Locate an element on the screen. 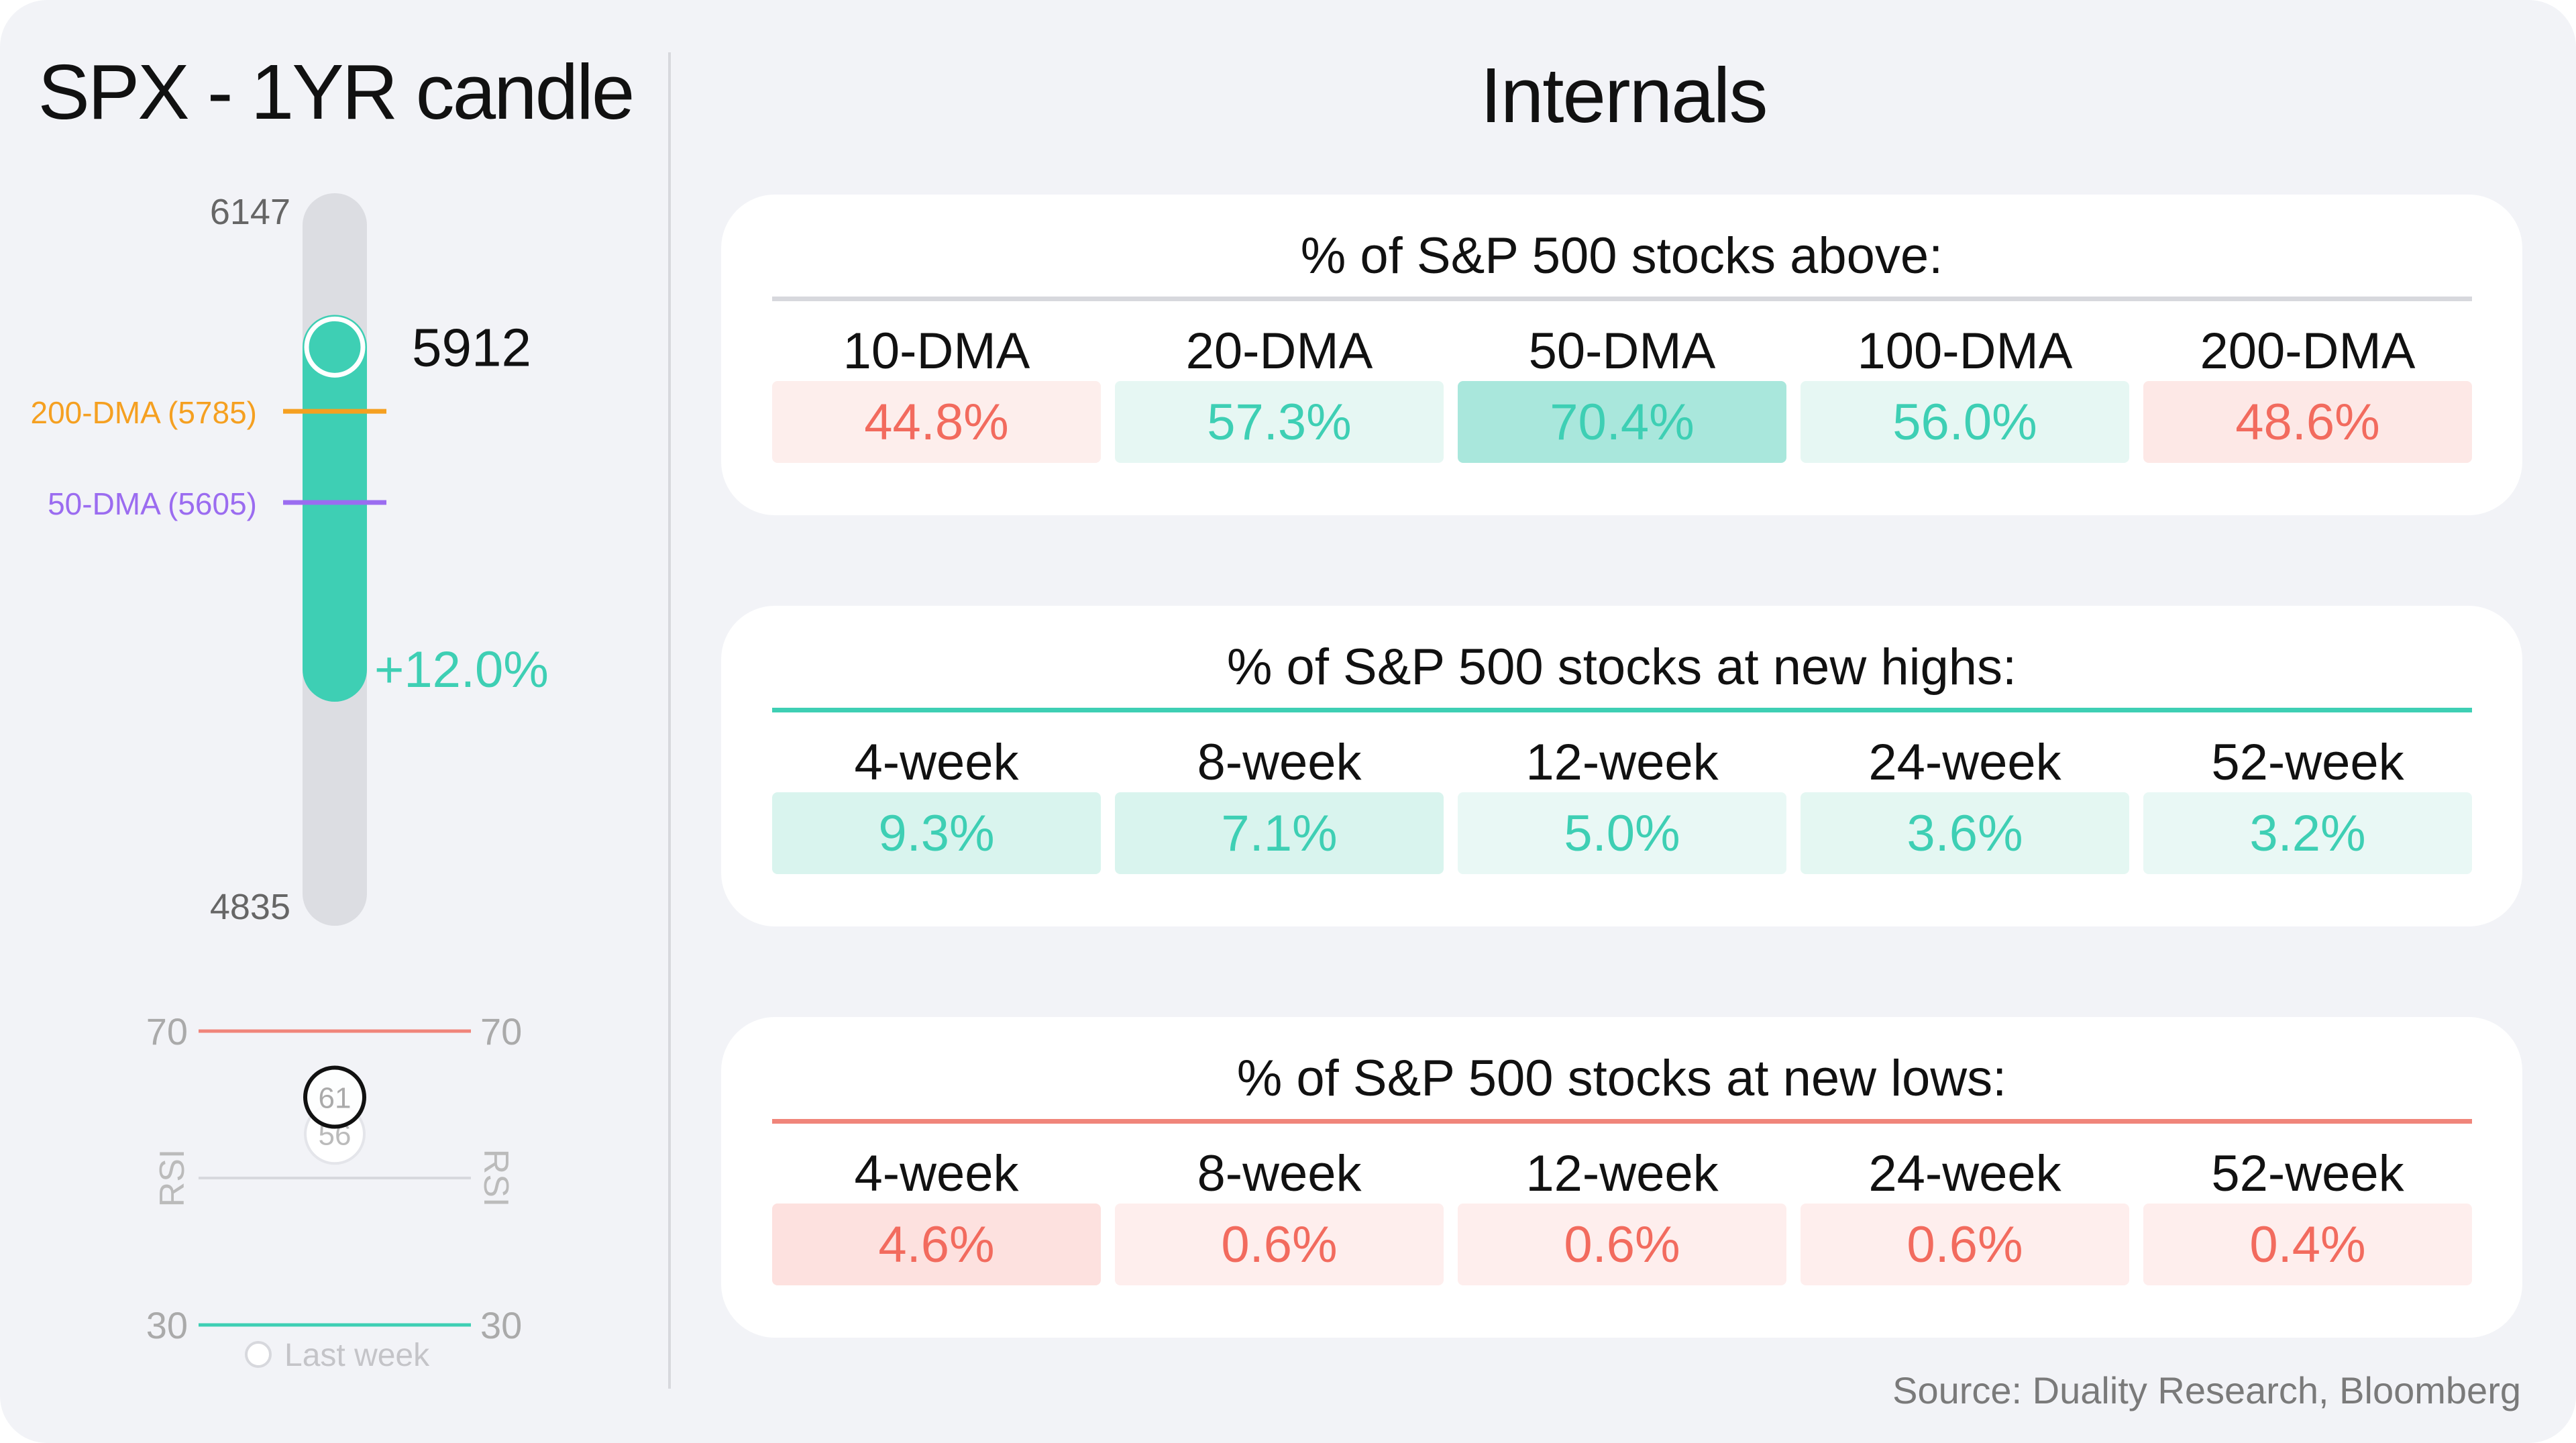  level-label-0: 200-DMA (5785) is located at coordinates (144, 412).